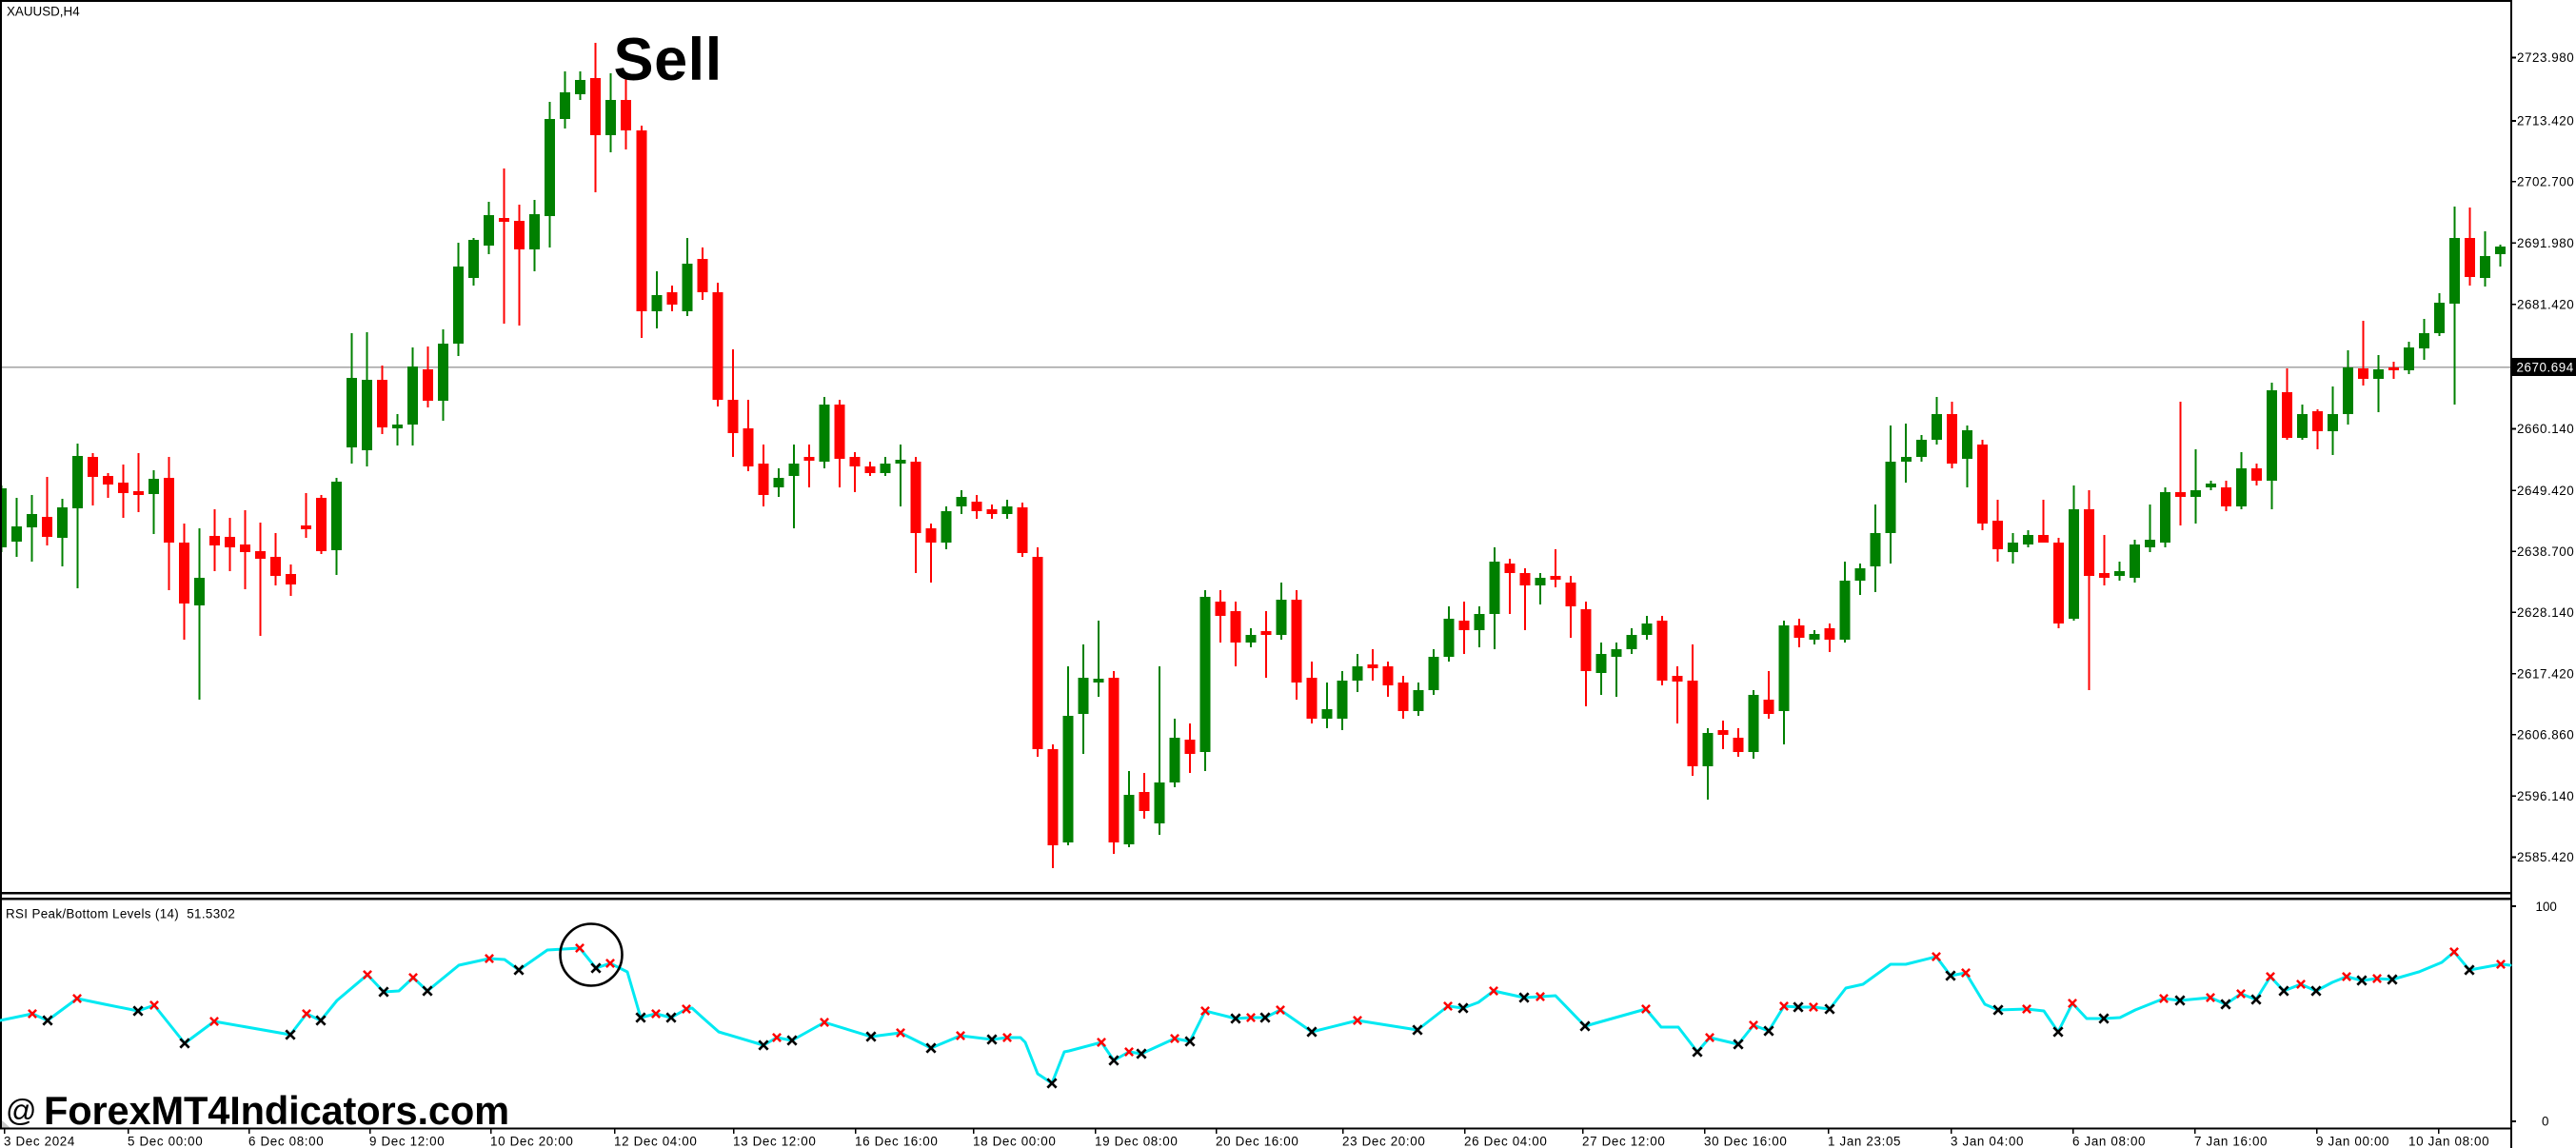  Describe the element at coordinates (2545, 305) in the screenshot. I see `svg-text: 2681.420` at that location.